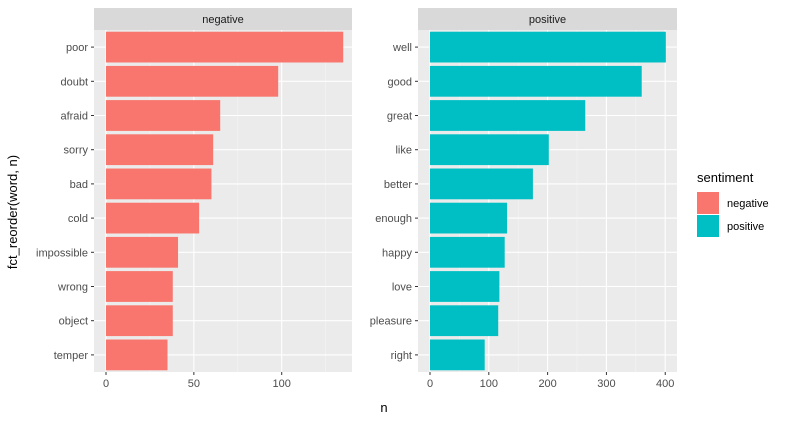  What do you see at coordinates (225, 47) in the screenshot?
I see `bar-poor` at bounding box center [225, 47].